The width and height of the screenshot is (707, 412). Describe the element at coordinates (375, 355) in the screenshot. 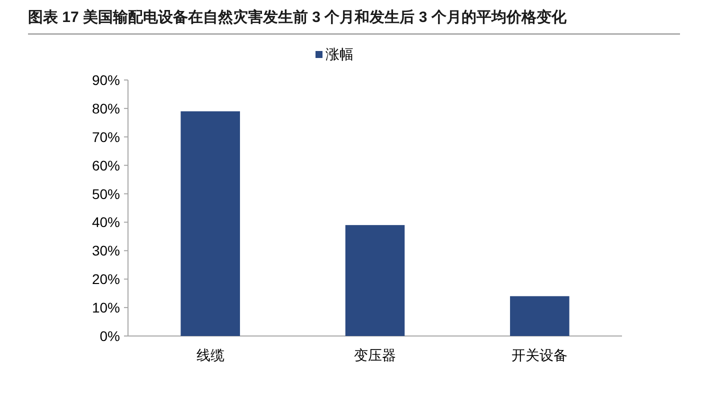

I see `x-tick-label: 变压器` at that location.